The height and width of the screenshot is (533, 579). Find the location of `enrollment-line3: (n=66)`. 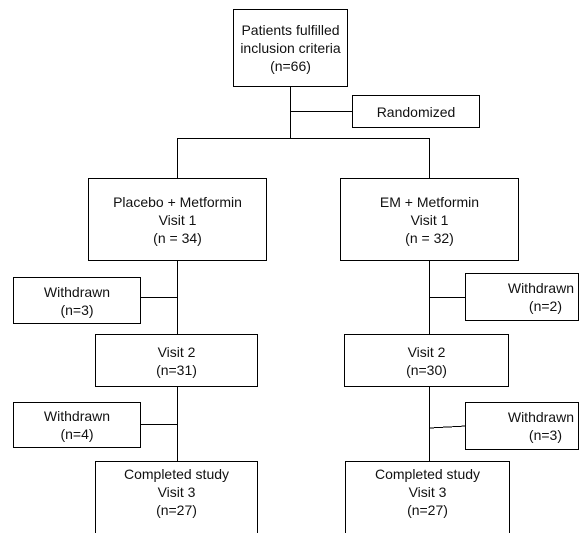

enrollment-line3: (n=66) is located at coordinates (290, 66).